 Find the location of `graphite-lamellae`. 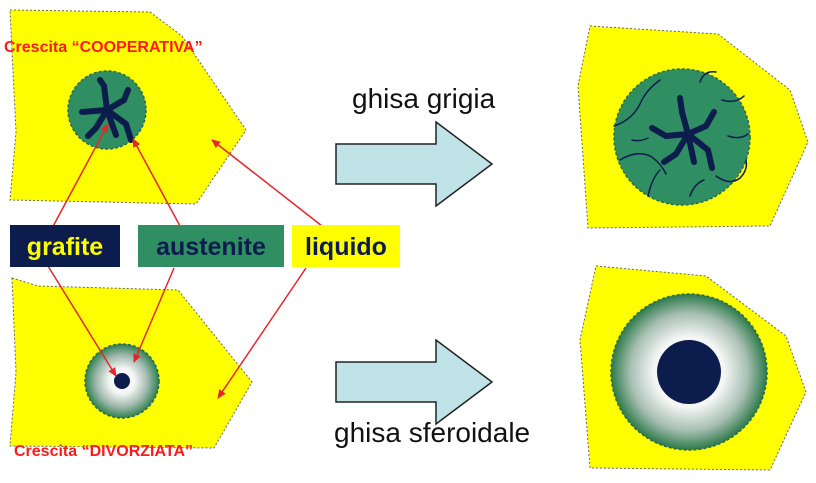

graphite-lamellae is located at coordinates (681, 133).